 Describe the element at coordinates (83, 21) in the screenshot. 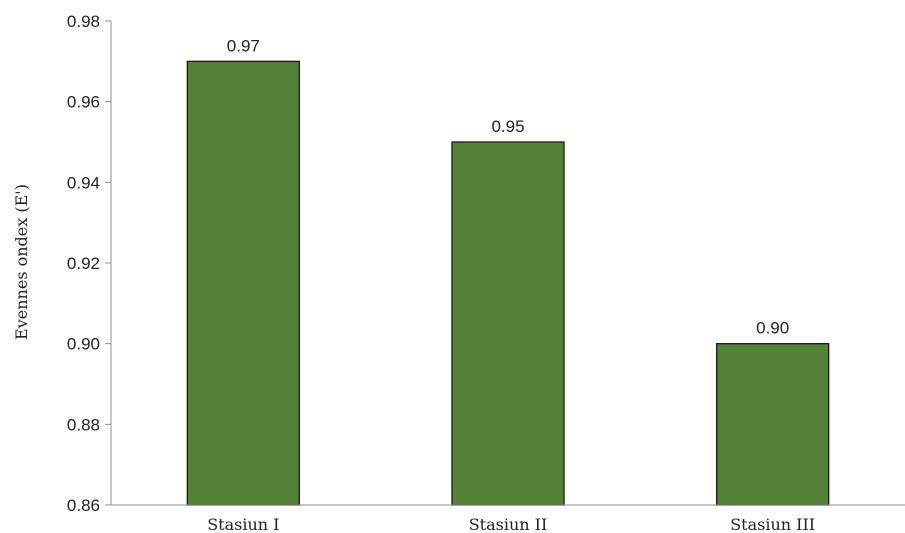

I see `y-tick-label: 0.98` at that location.